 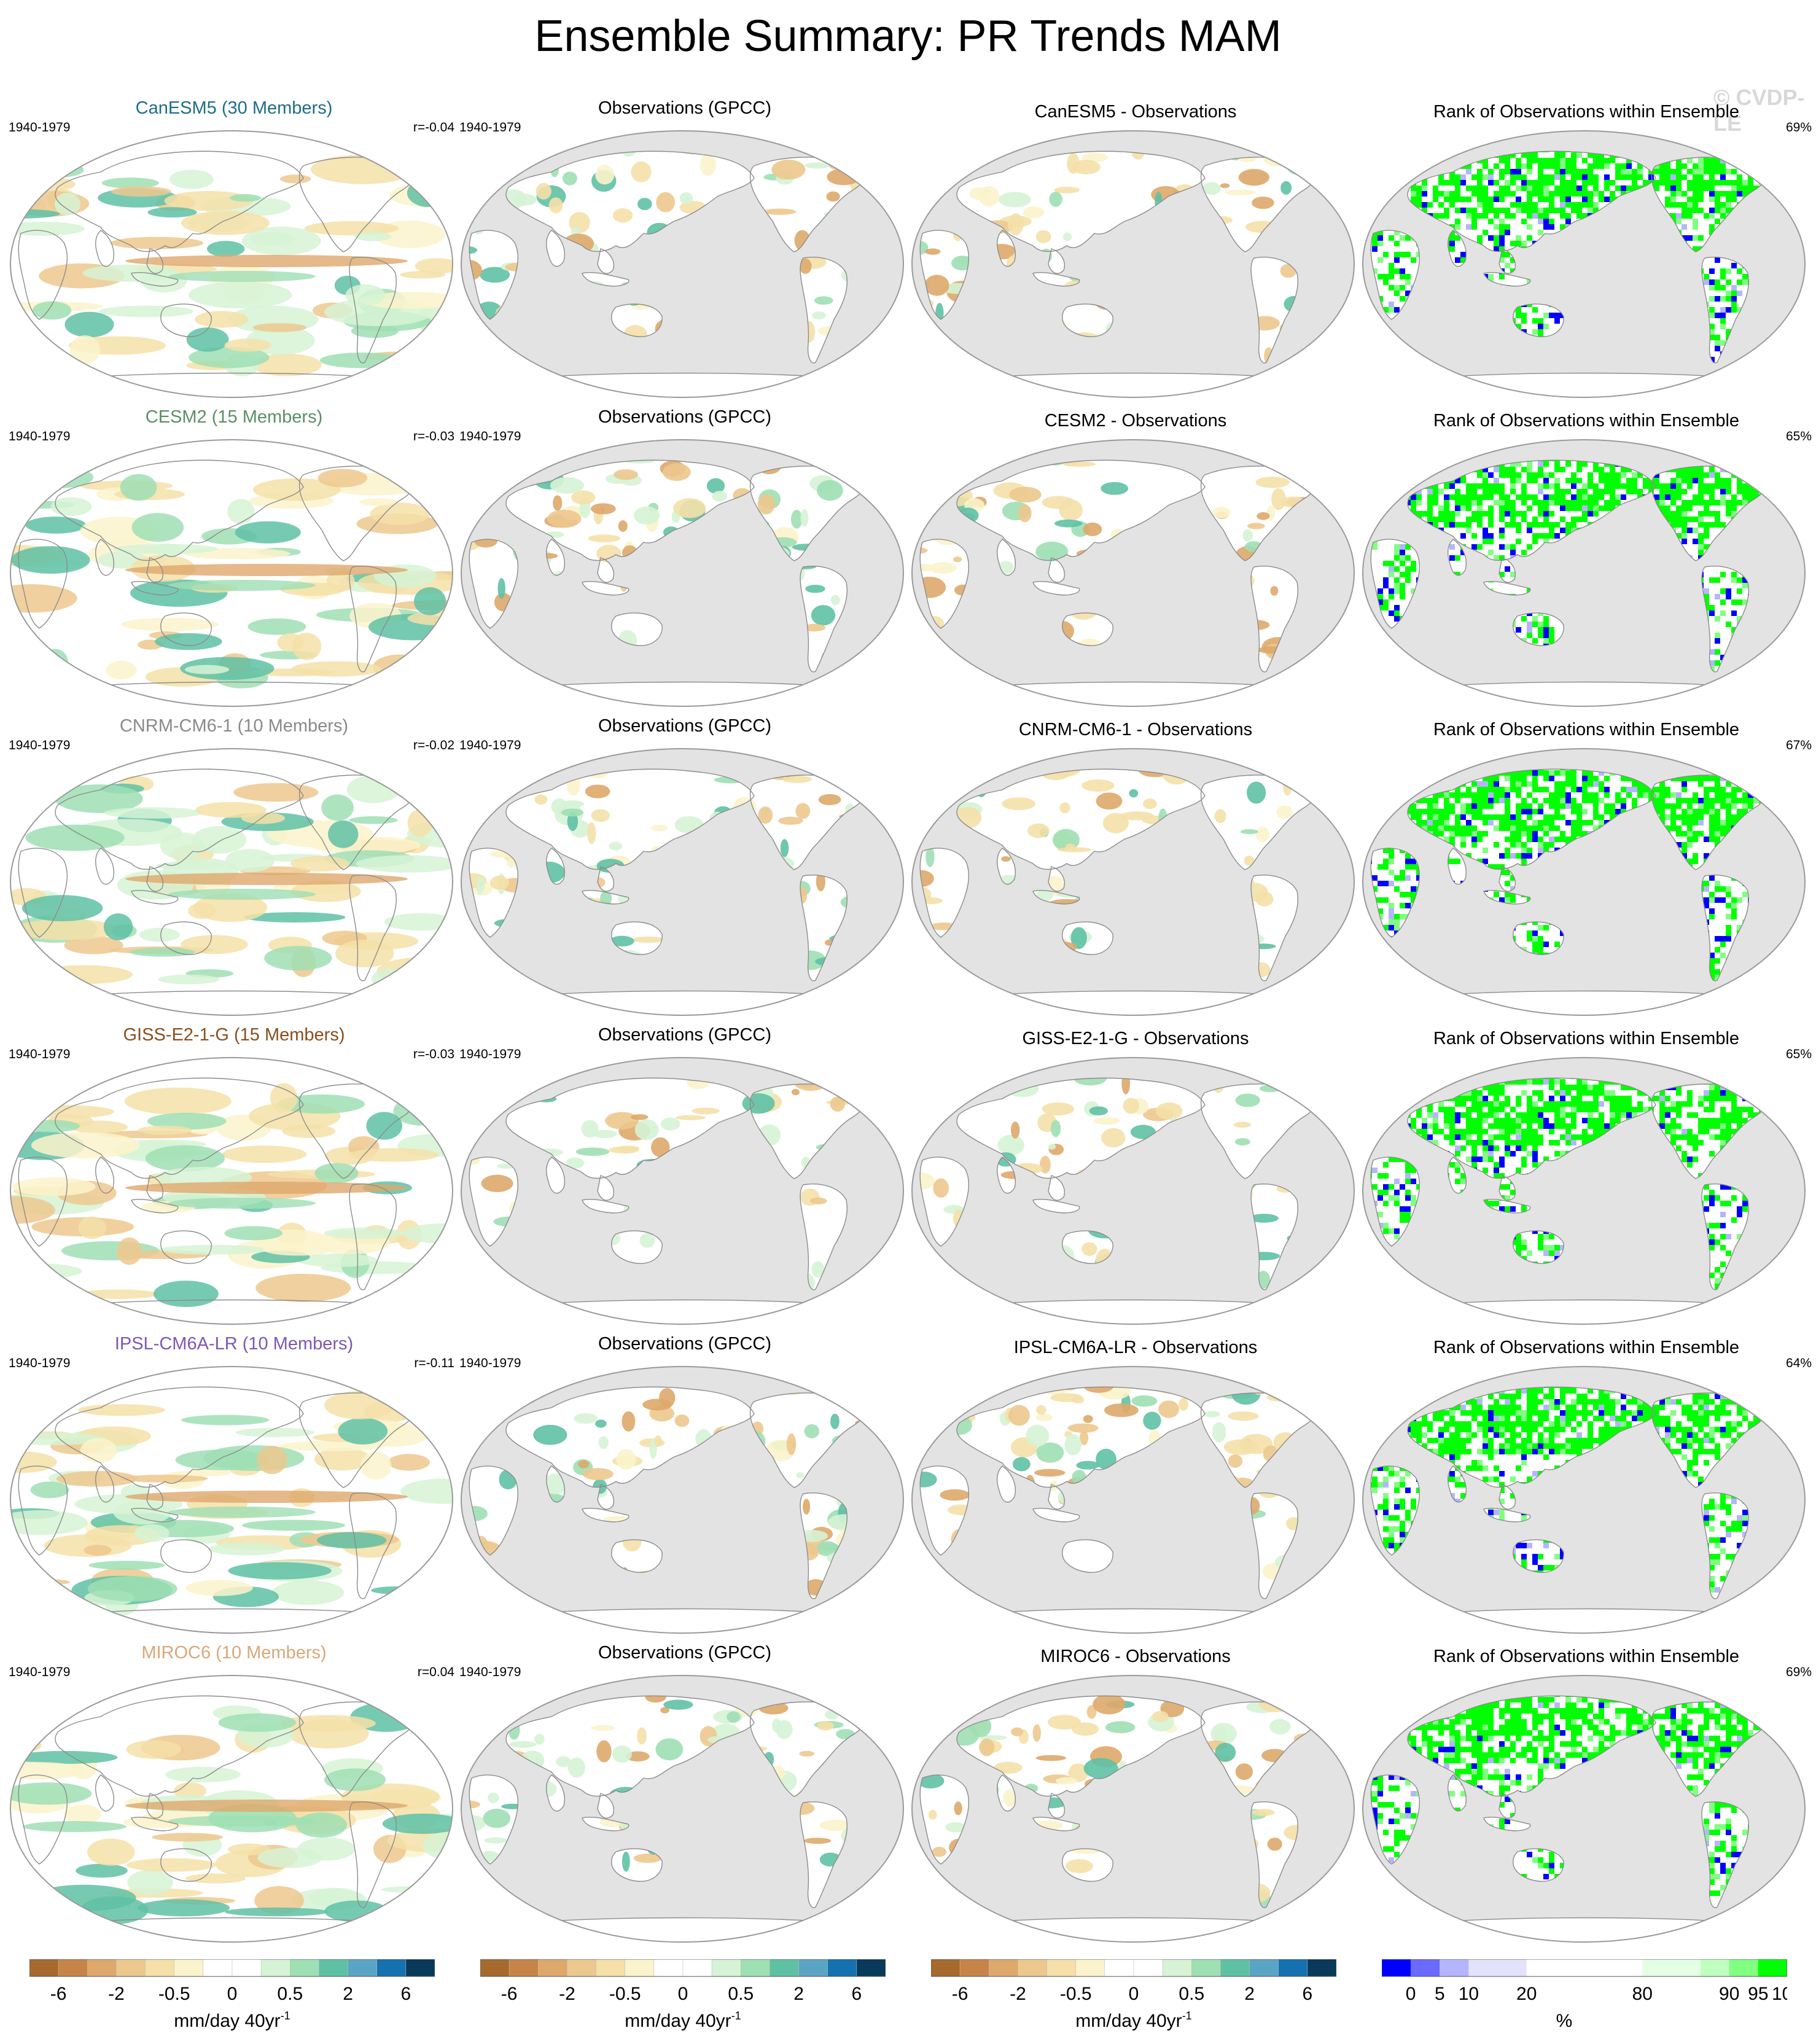 What do you see at coordinates (682, 882) in the screenshot?
I see `map-obs` at bounding box center [682, 882].